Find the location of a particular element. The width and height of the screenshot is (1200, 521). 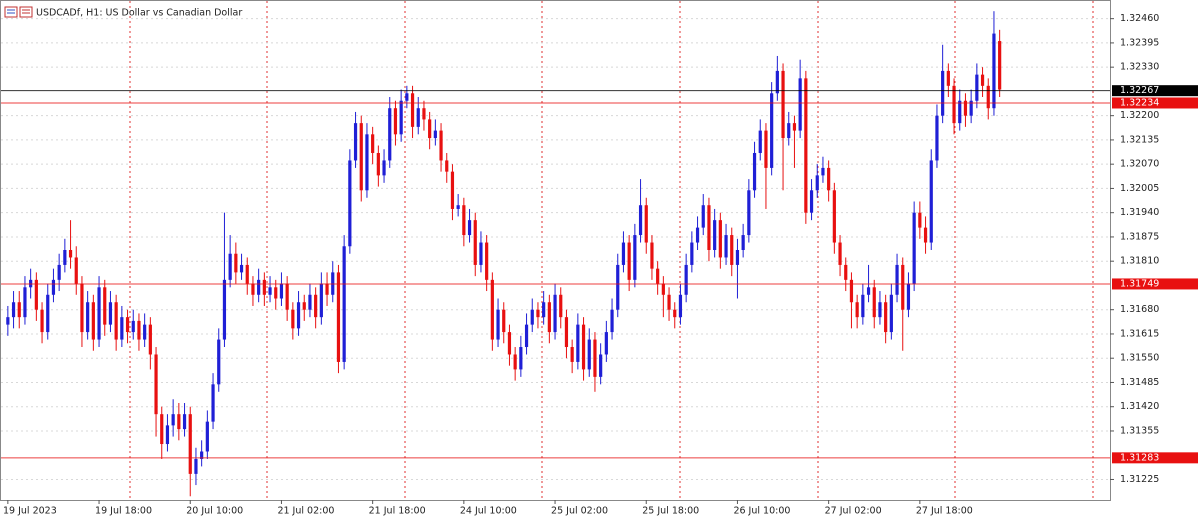

x-tick-label: 19 Jul 2023 is located at coordinates (30, 511).